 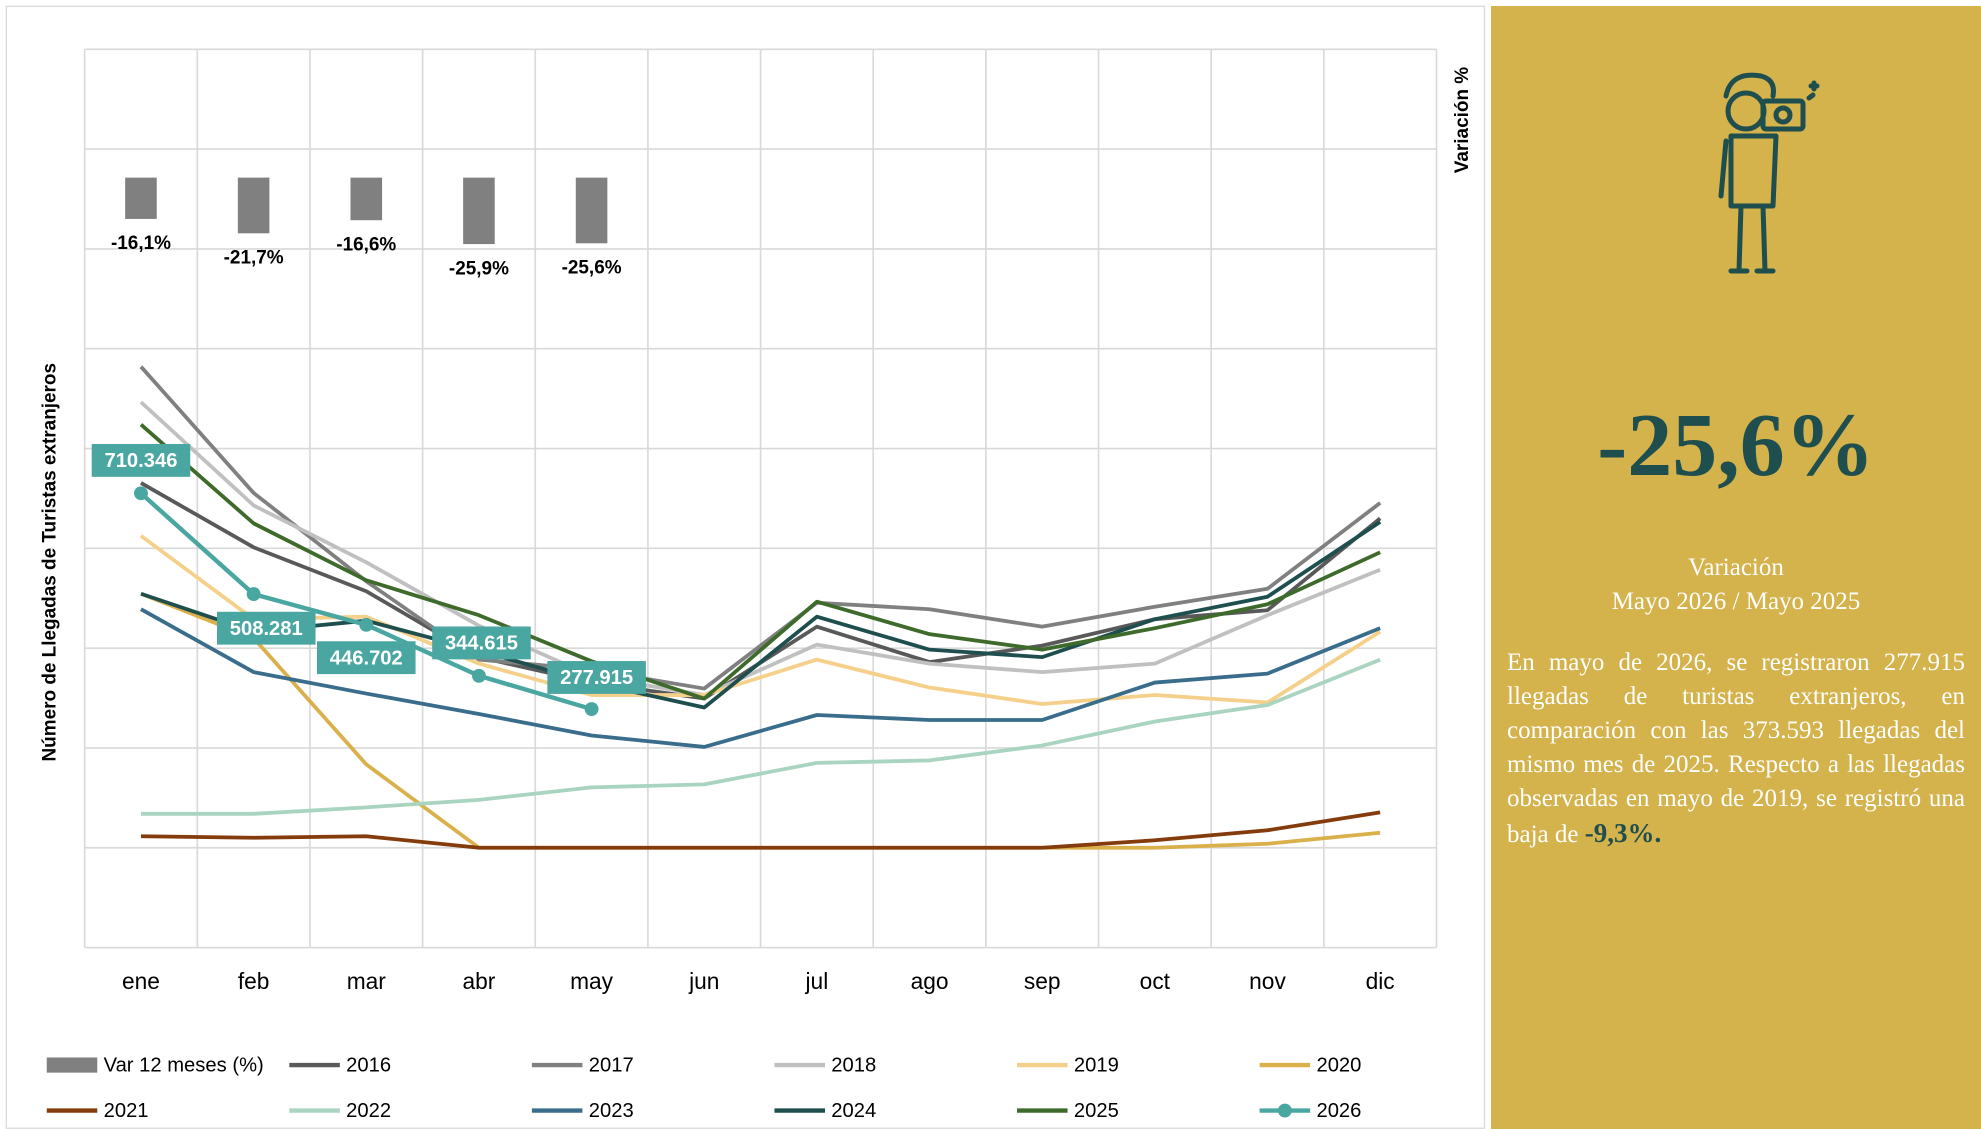 I want to click on legend-label: 2026, so click(x=1338, y=1111).